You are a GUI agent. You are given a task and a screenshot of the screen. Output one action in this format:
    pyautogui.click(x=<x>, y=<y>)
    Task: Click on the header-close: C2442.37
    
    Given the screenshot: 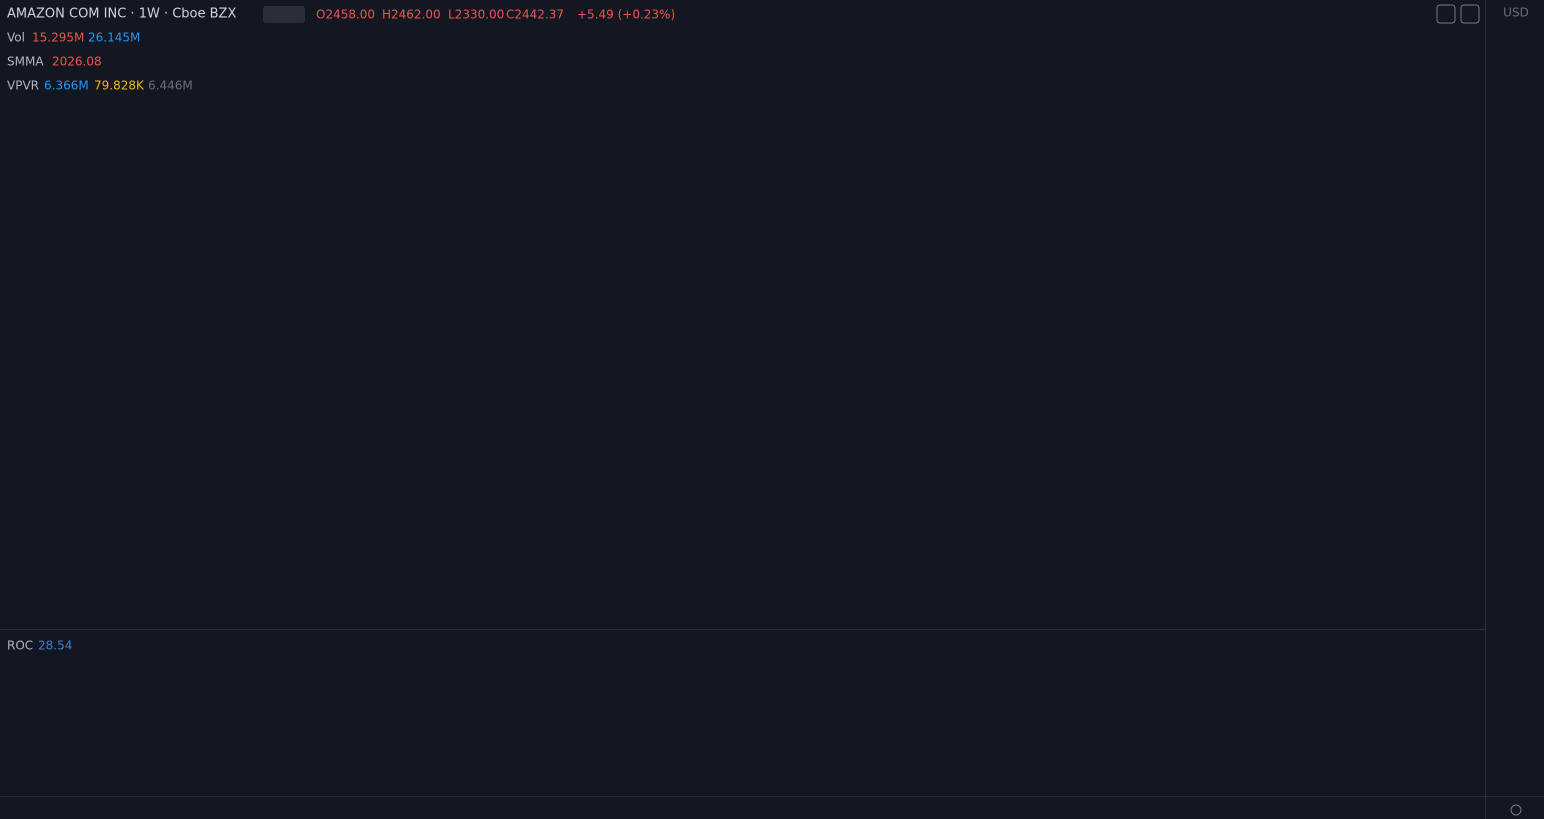 What is the action you would take?
    pyautogui.click(x=535, y=15)
    